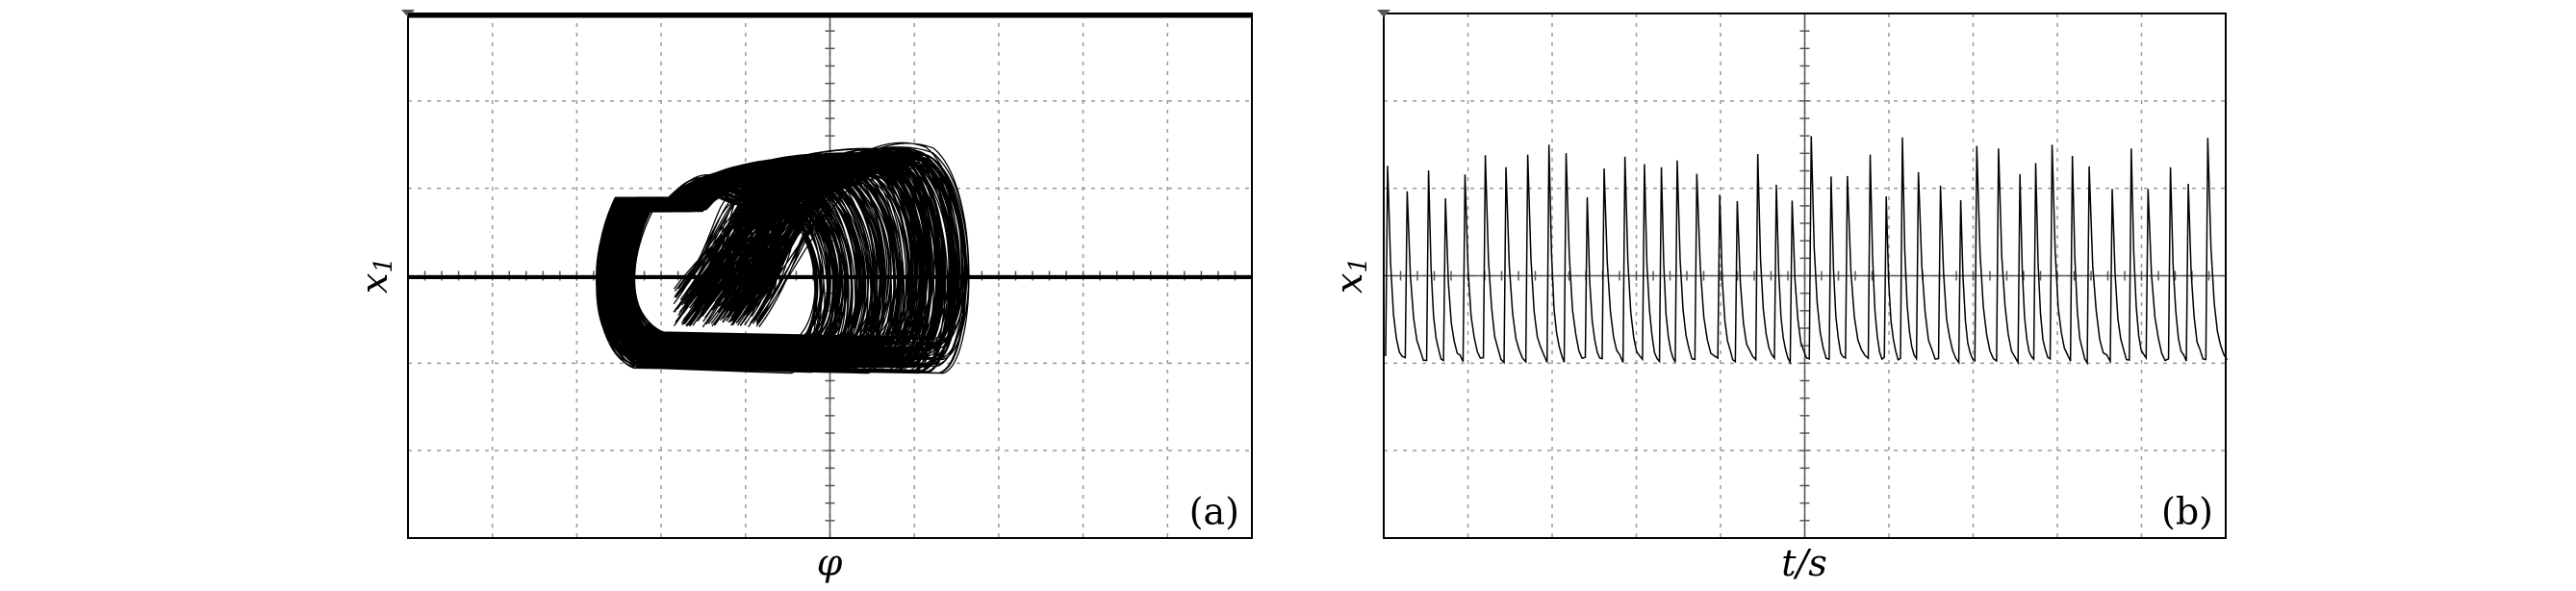  I want to click on x-axis-label: t/s, so click(1804, 563).